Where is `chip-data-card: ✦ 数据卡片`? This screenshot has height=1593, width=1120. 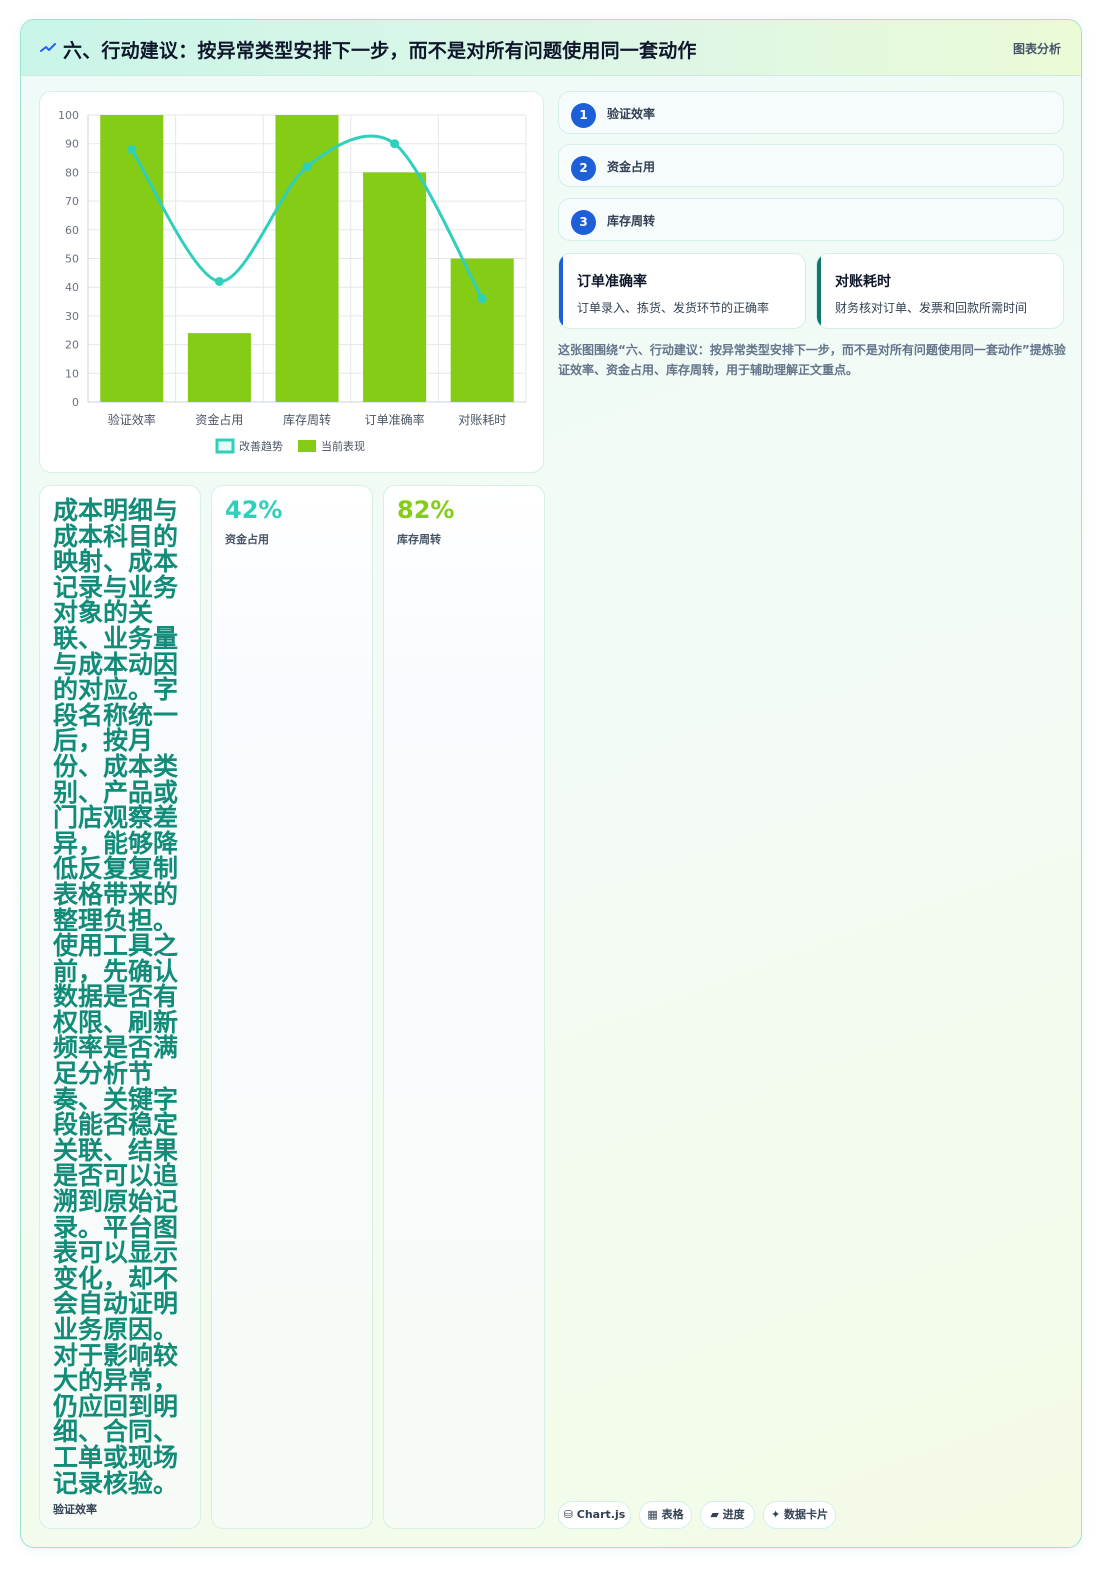 chip-data-card: ✦ 数据卡片 is located at coordinates (799, 1515).